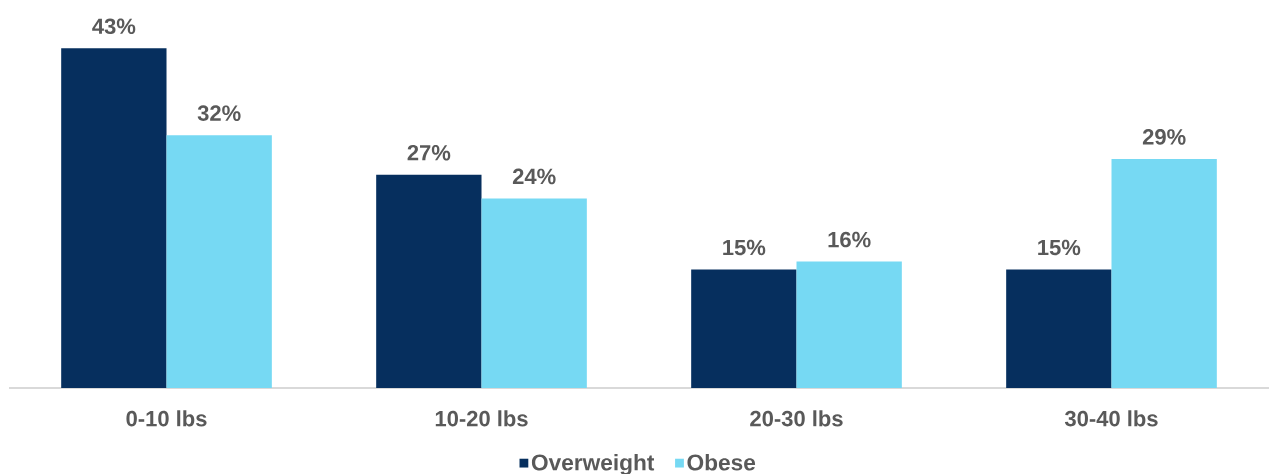  What do you see at coordinates (219, 113) in the screenshot?
I see `data-label: 32%` at bounding box center [219, 113].